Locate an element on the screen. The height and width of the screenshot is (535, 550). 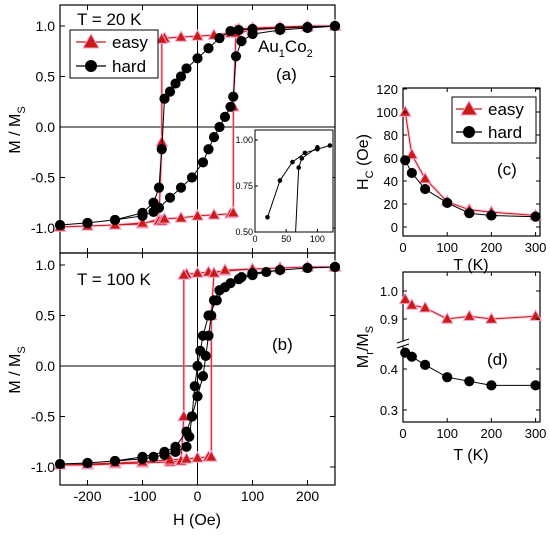
b-ytick-label: 1.0 is located at coordinates (46, 265).